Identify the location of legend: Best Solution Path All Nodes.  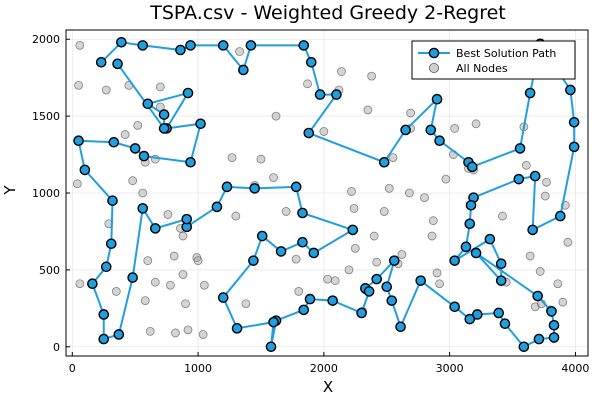
(493, 60).